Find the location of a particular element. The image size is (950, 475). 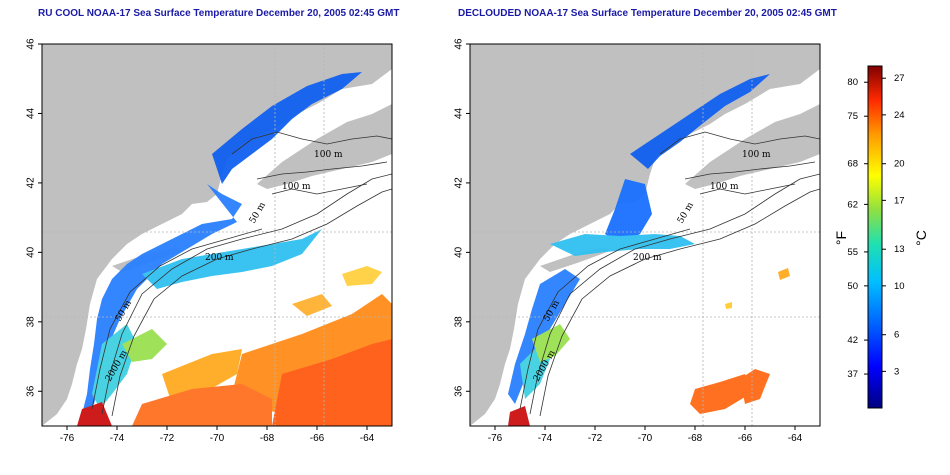

left-contour-label-100m-a: 100 m is located at coordinates (328, 155).